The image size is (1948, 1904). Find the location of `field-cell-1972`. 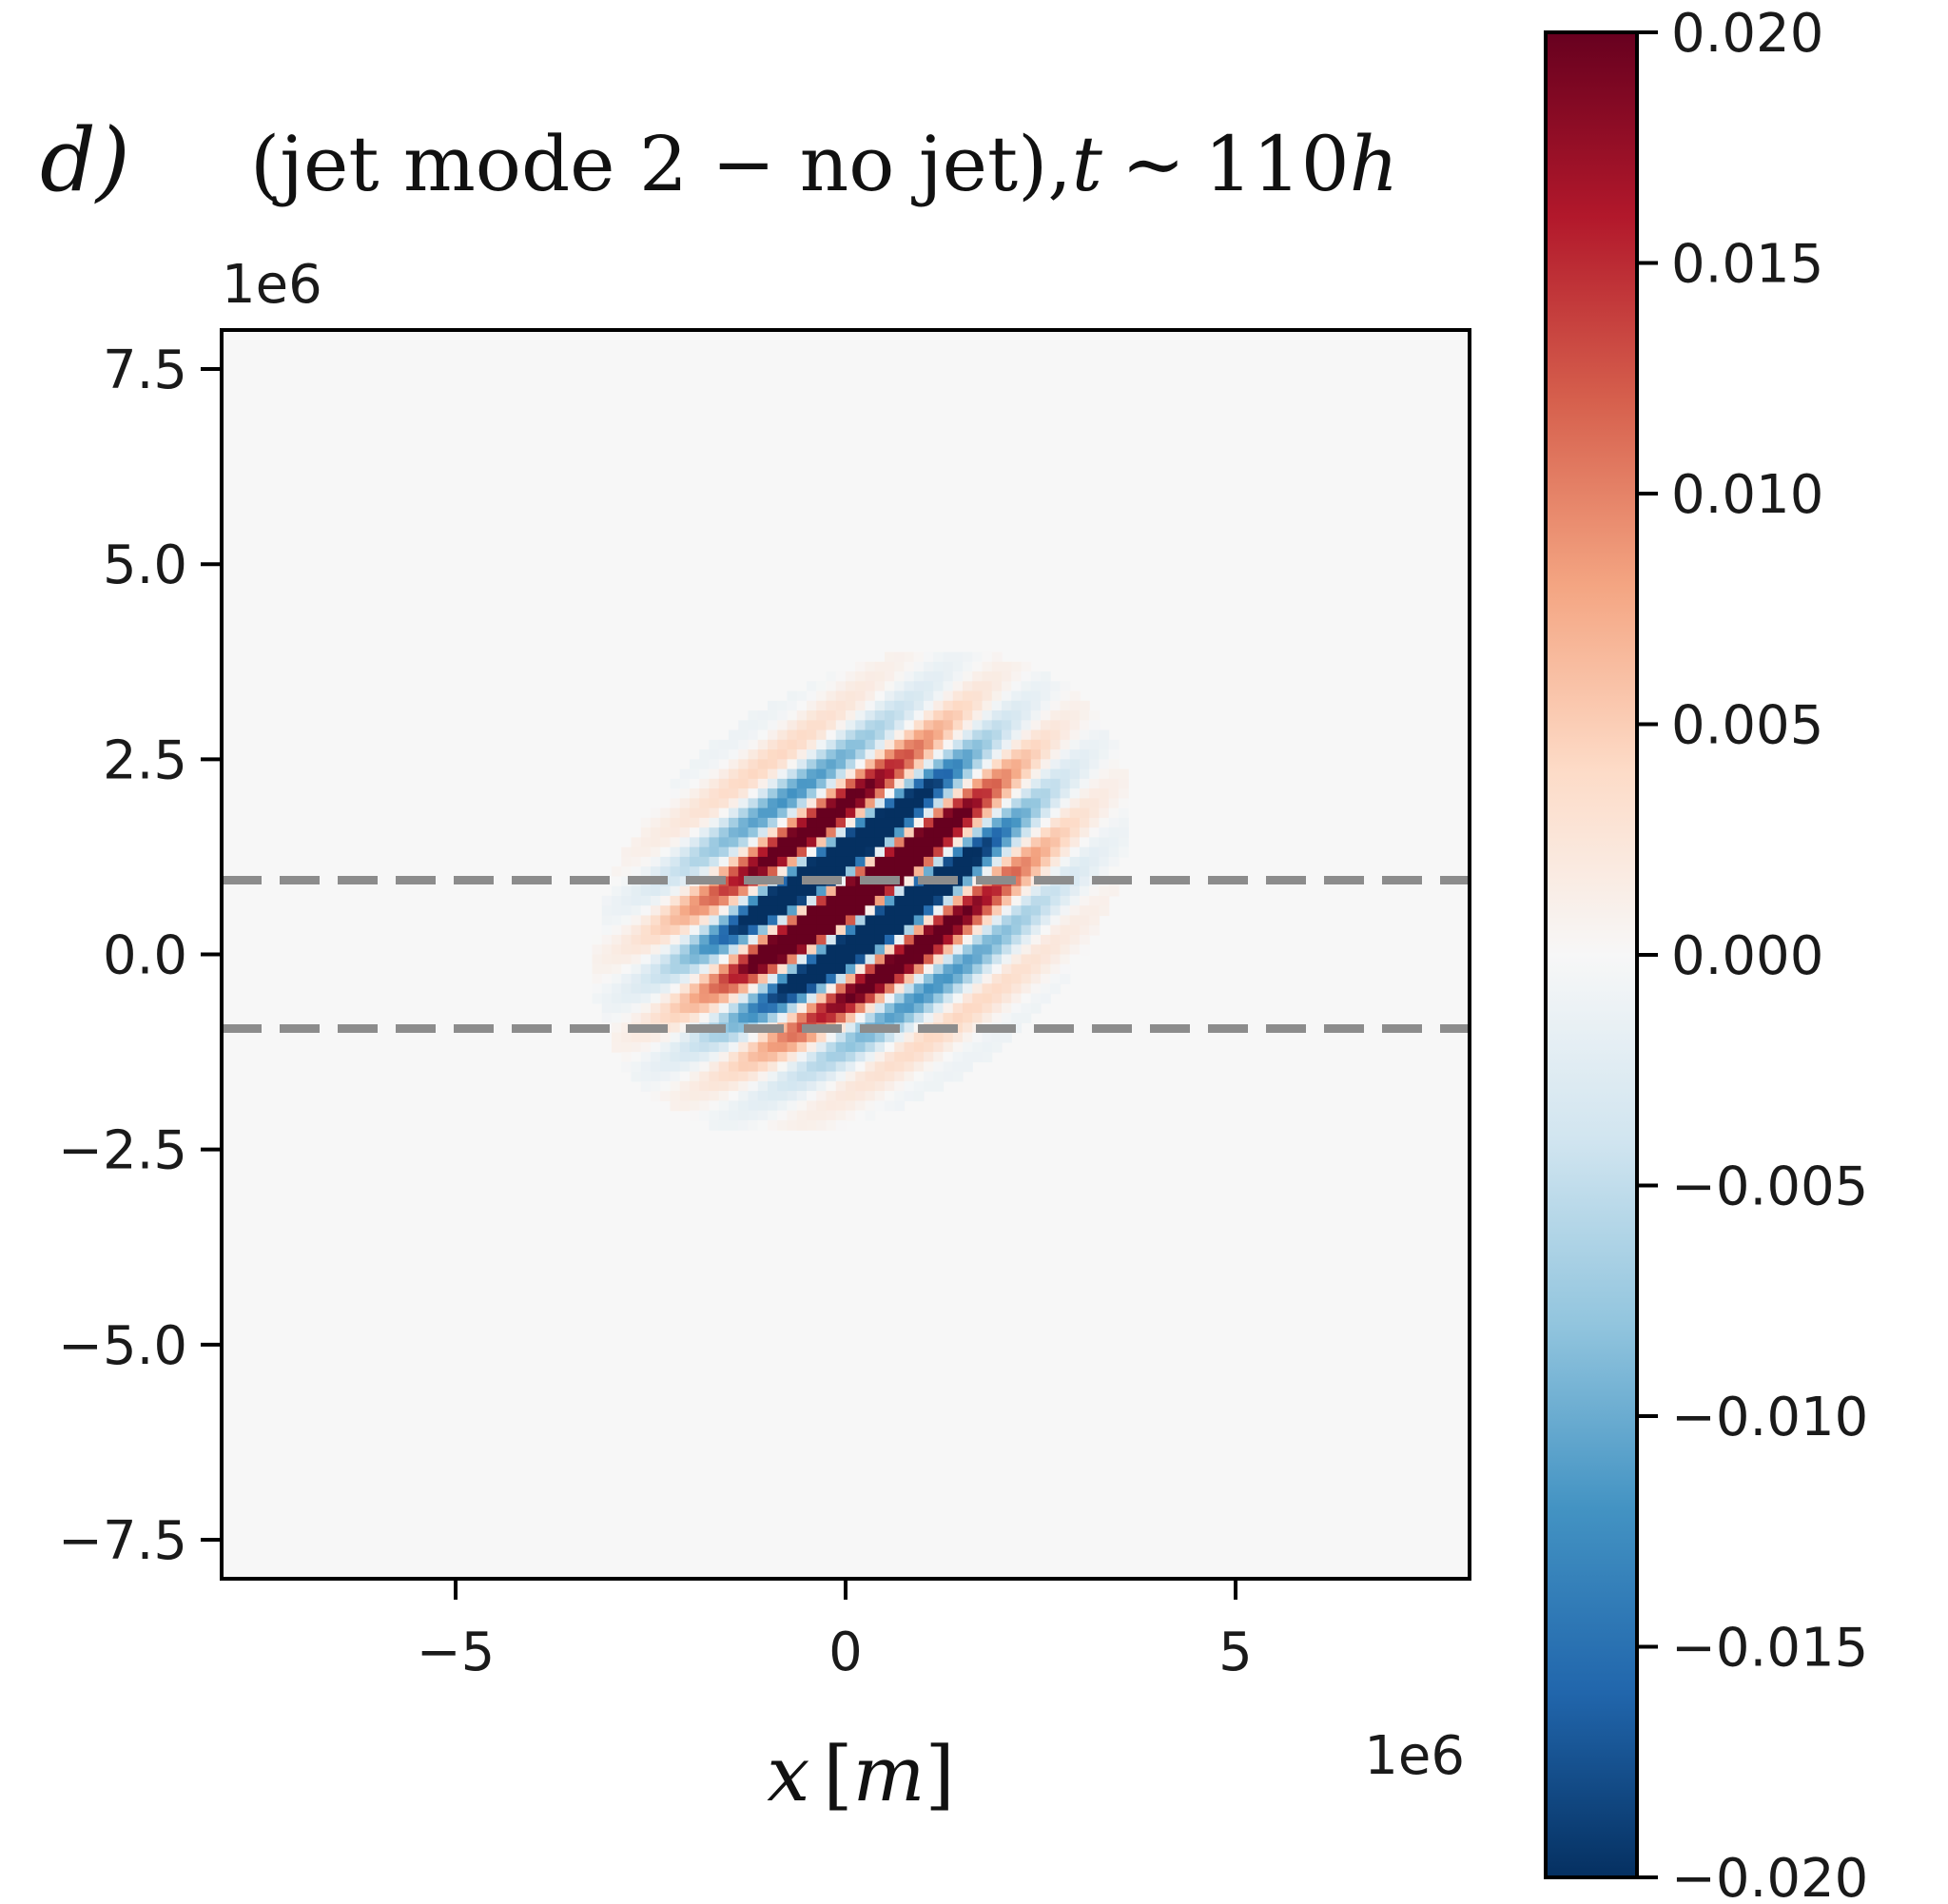

field-cell-1972 is located at coordinates (773, 1106).